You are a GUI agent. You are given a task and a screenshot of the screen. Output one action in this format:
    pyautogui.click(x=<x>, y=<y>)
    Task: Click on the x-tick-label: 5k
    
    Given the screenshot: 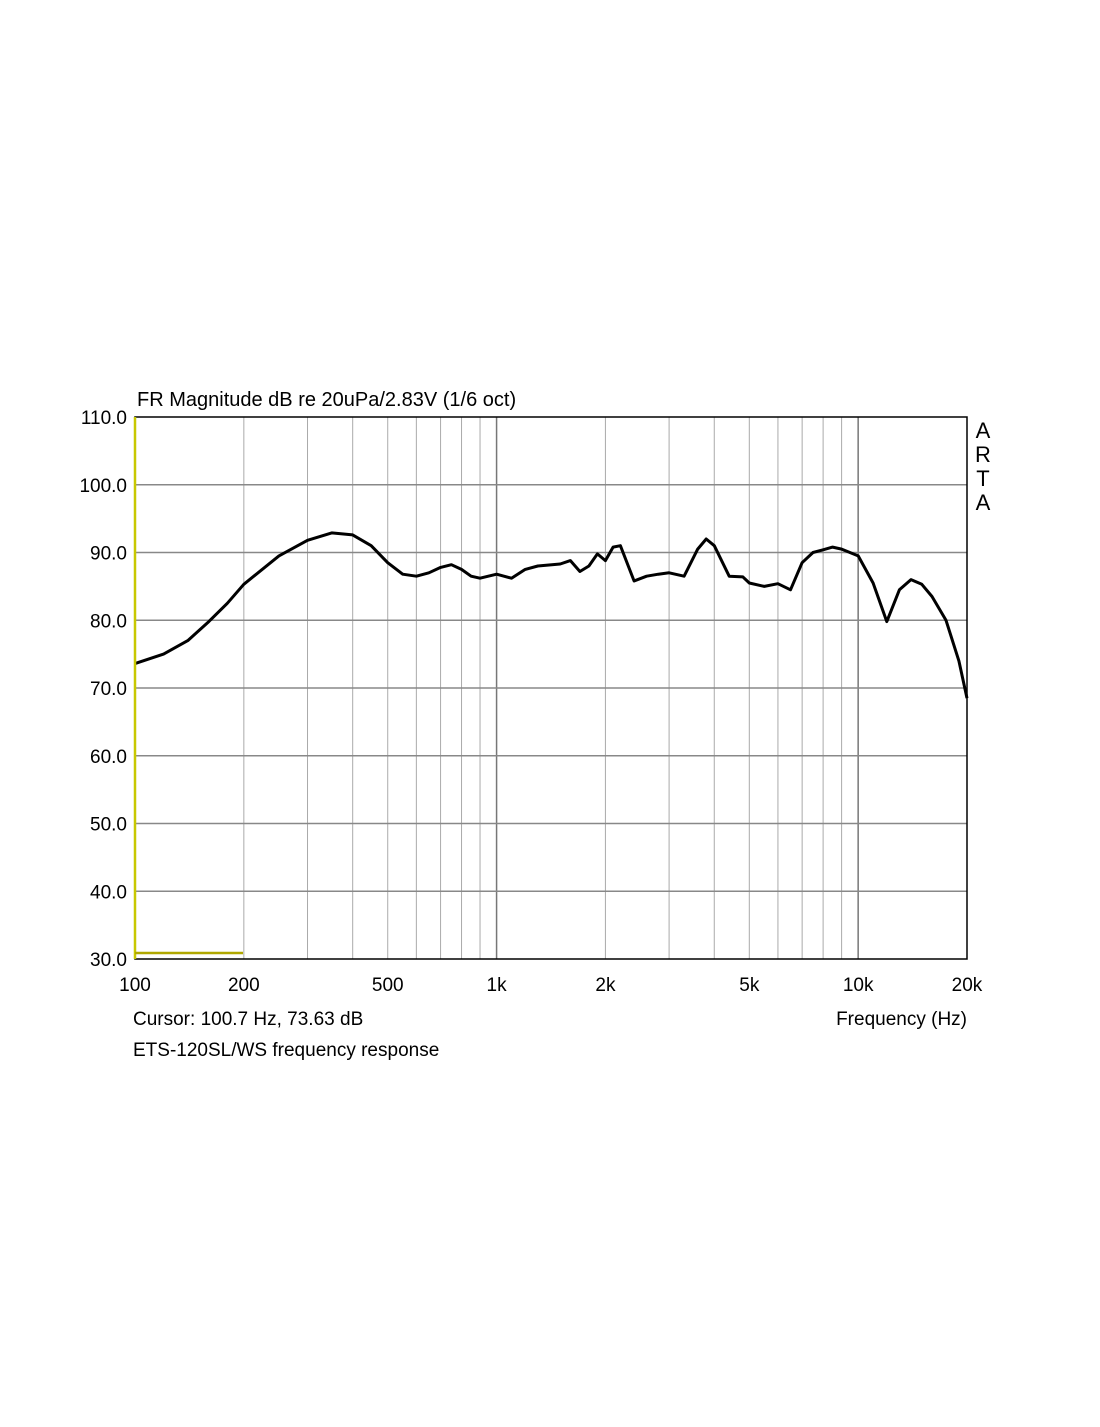 What is the action you would take?
    pyautogui.click(x=749, y=985)
    